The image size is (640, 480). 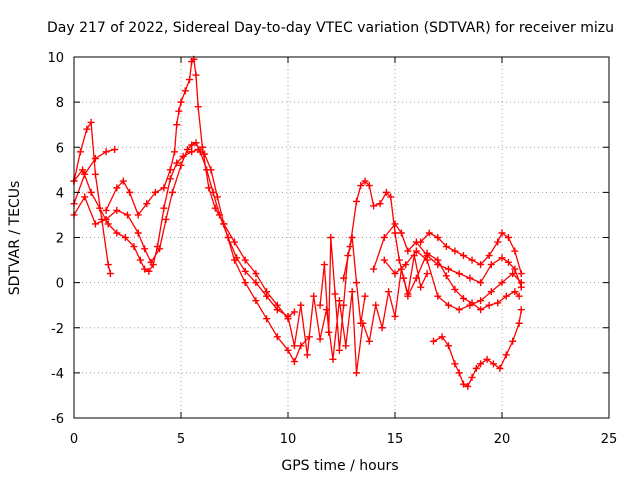 I want to click on y-axis-label: SDTVAR / TECUs, so click(x=15, y=238).